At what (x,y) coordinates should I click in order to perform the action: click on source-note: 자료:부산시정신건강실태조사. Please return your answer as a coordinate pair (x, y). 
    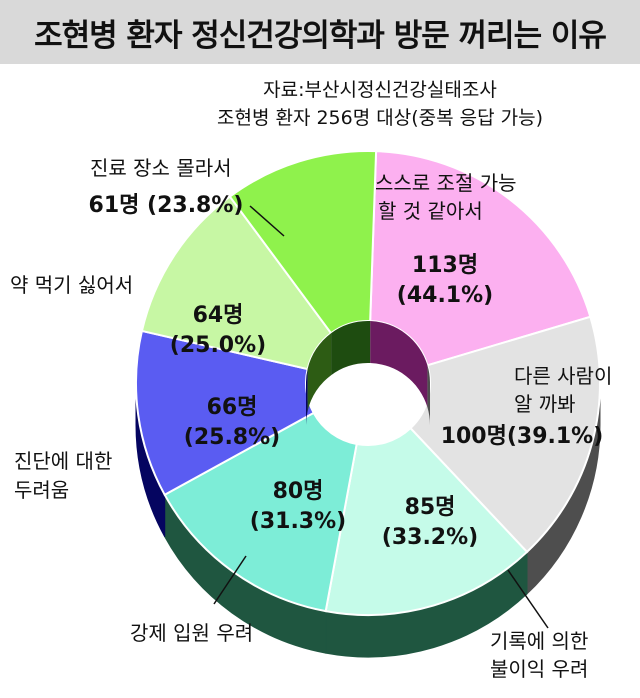
    Looking at the image, I should click on (380, 90).